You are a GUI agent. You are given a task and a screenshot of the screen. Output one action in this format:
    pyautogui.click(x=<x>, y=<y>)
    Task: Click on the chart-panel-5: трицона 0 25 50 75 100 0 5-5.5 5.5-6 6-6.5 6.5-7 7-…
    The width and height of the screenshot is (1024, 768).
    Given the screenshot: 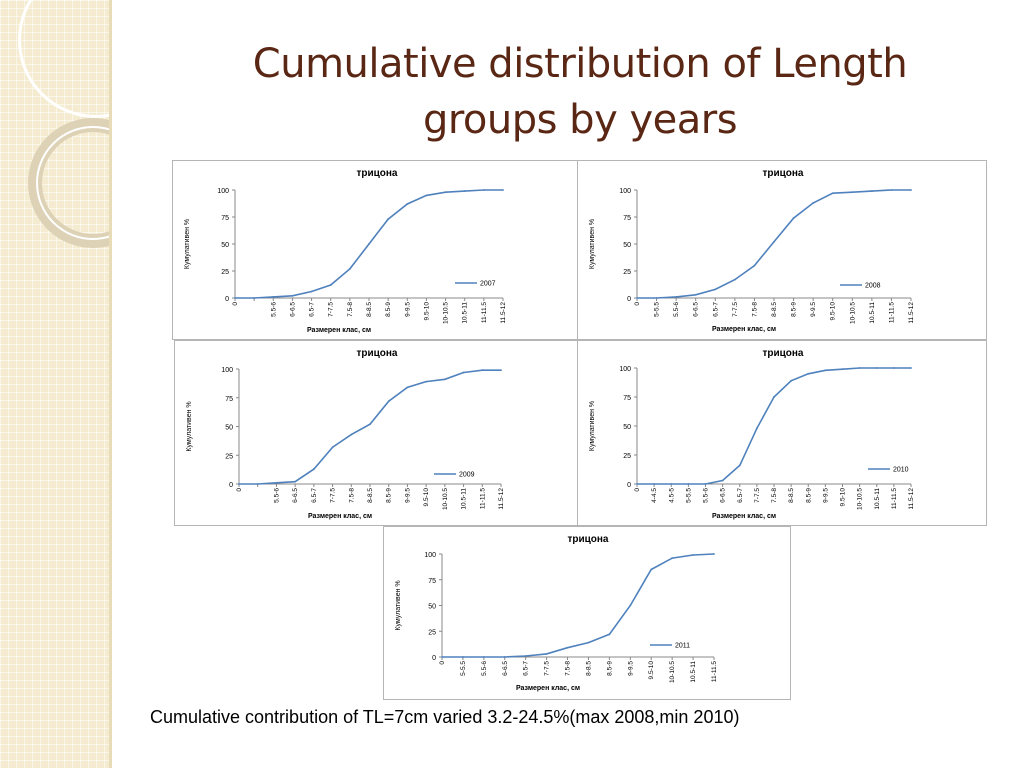 What is the action you would take?
    pyautogui.click(x=587, y=613)
    